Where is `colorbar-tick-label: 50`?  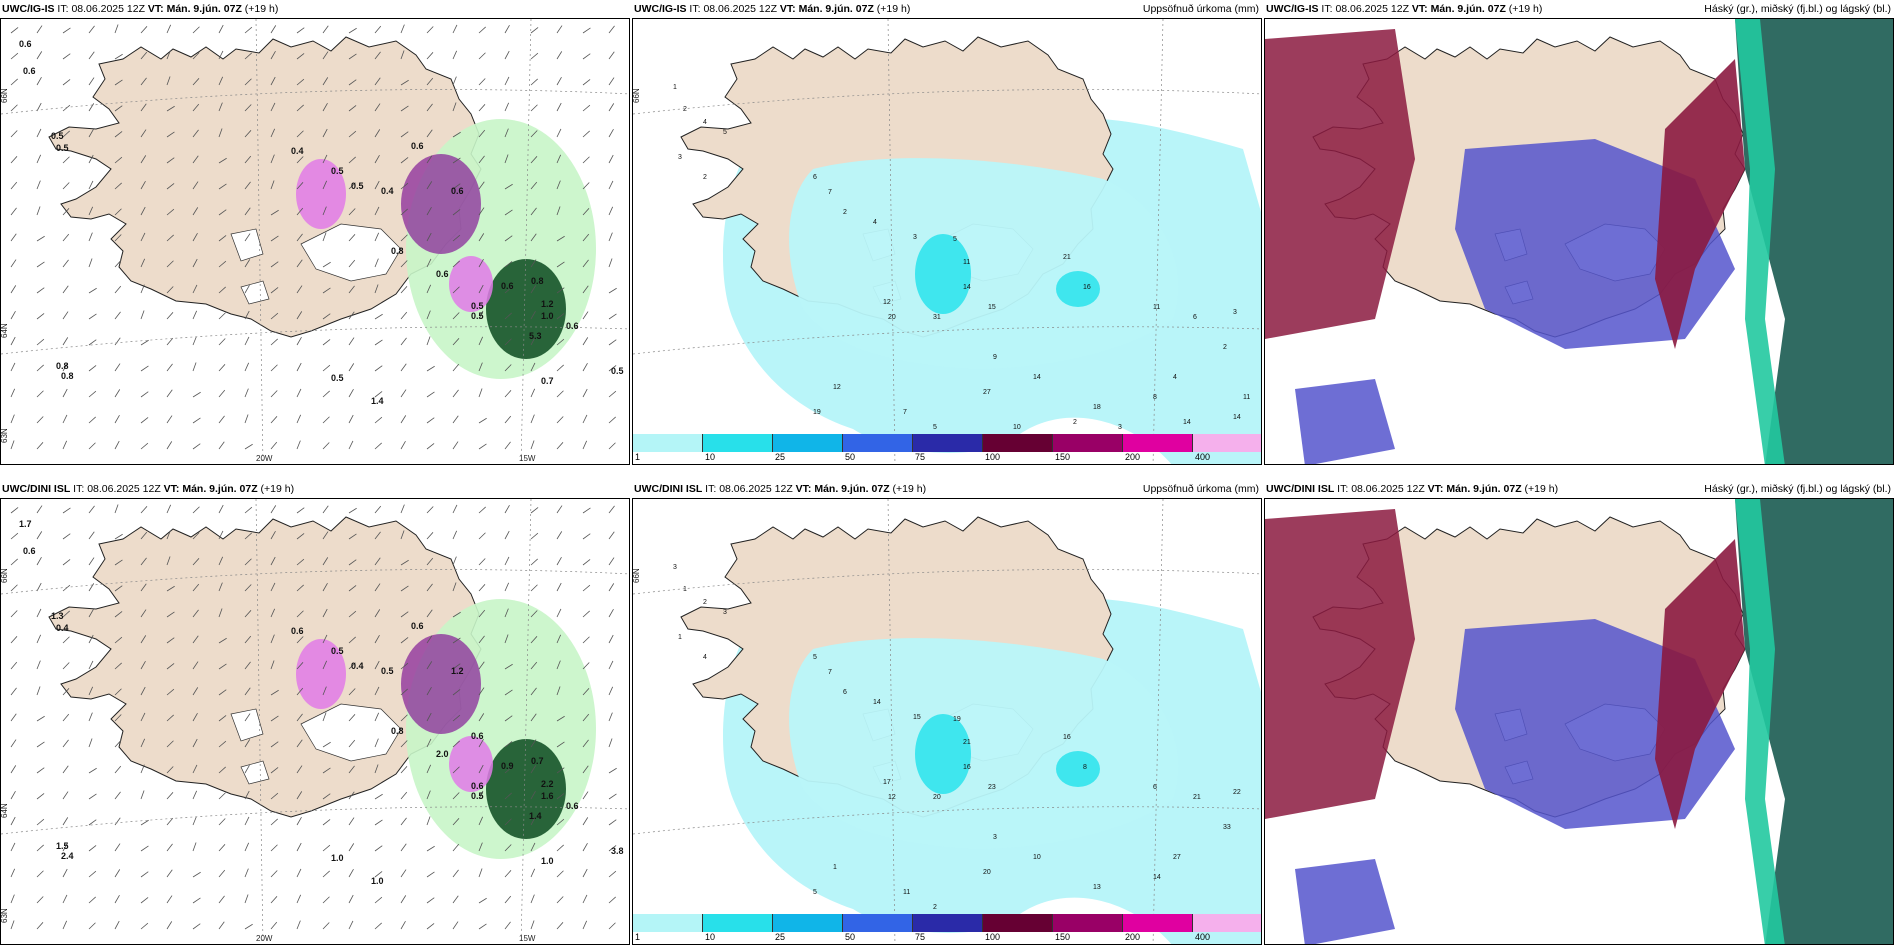 colorbar-tick-label: 50 is located at coordinates (850, 937).